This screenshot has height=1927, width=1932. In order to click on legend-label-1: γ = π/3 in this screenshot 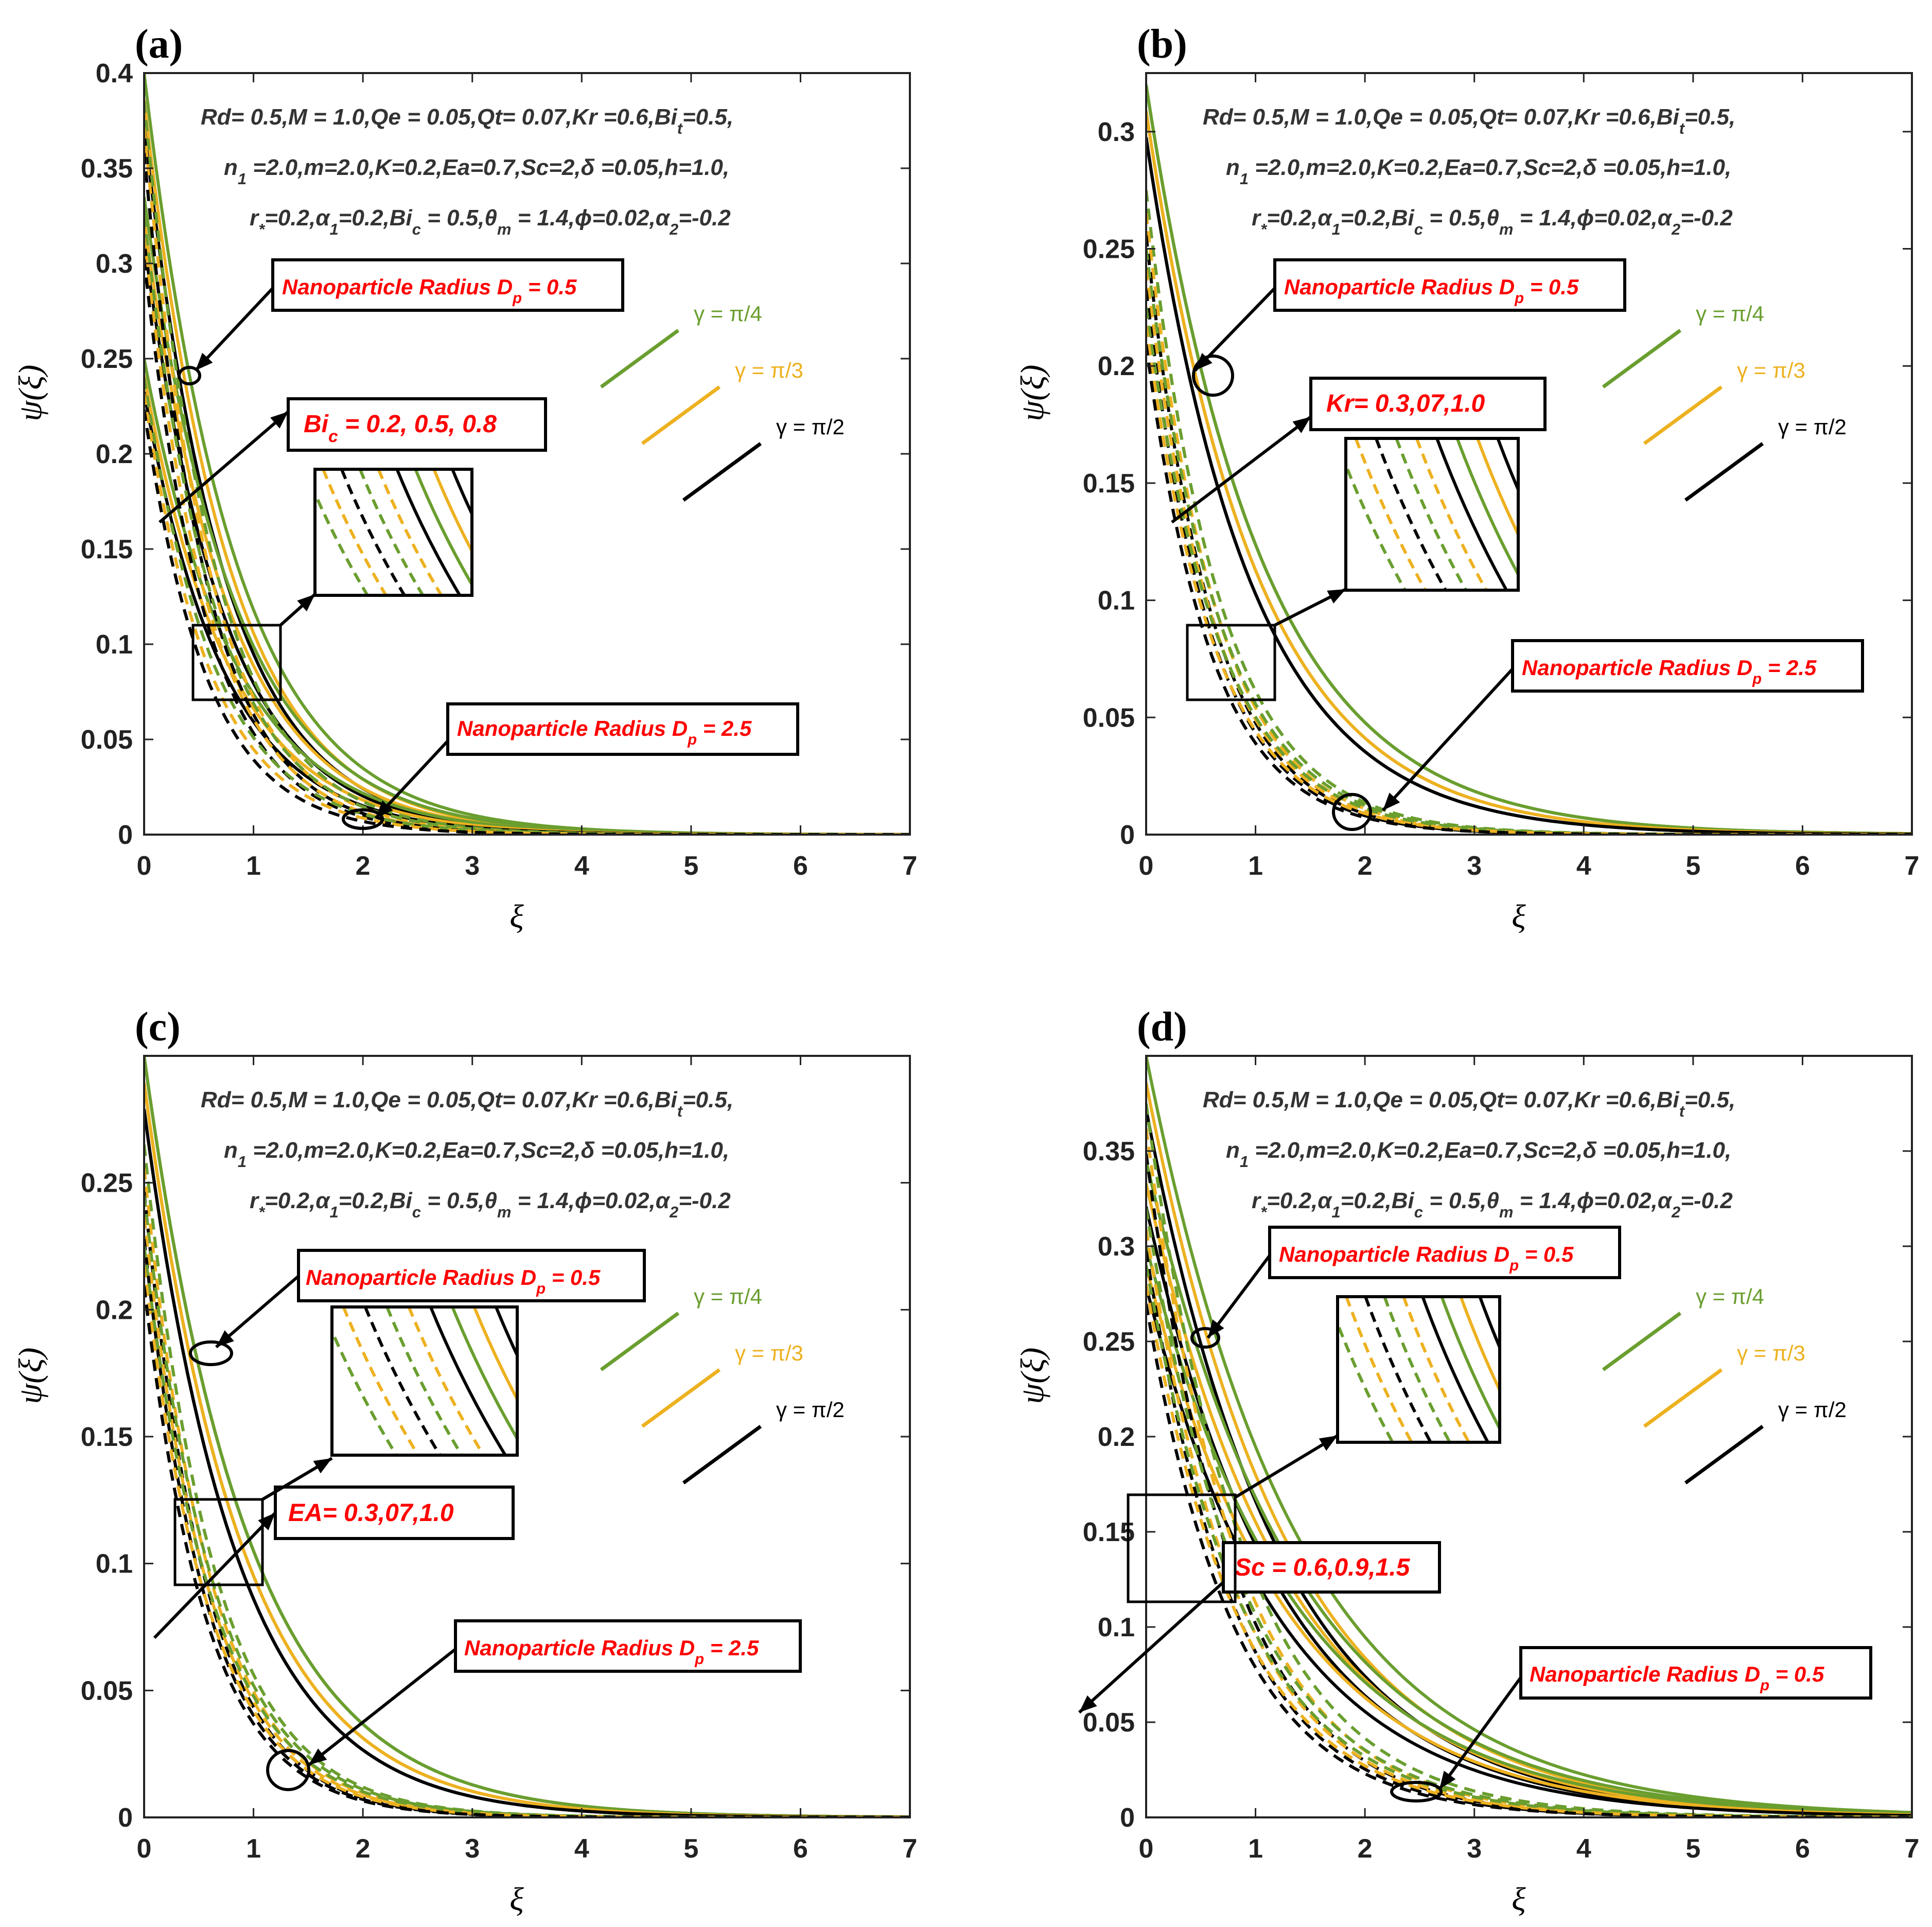, I will do `click(769, 1353)`.